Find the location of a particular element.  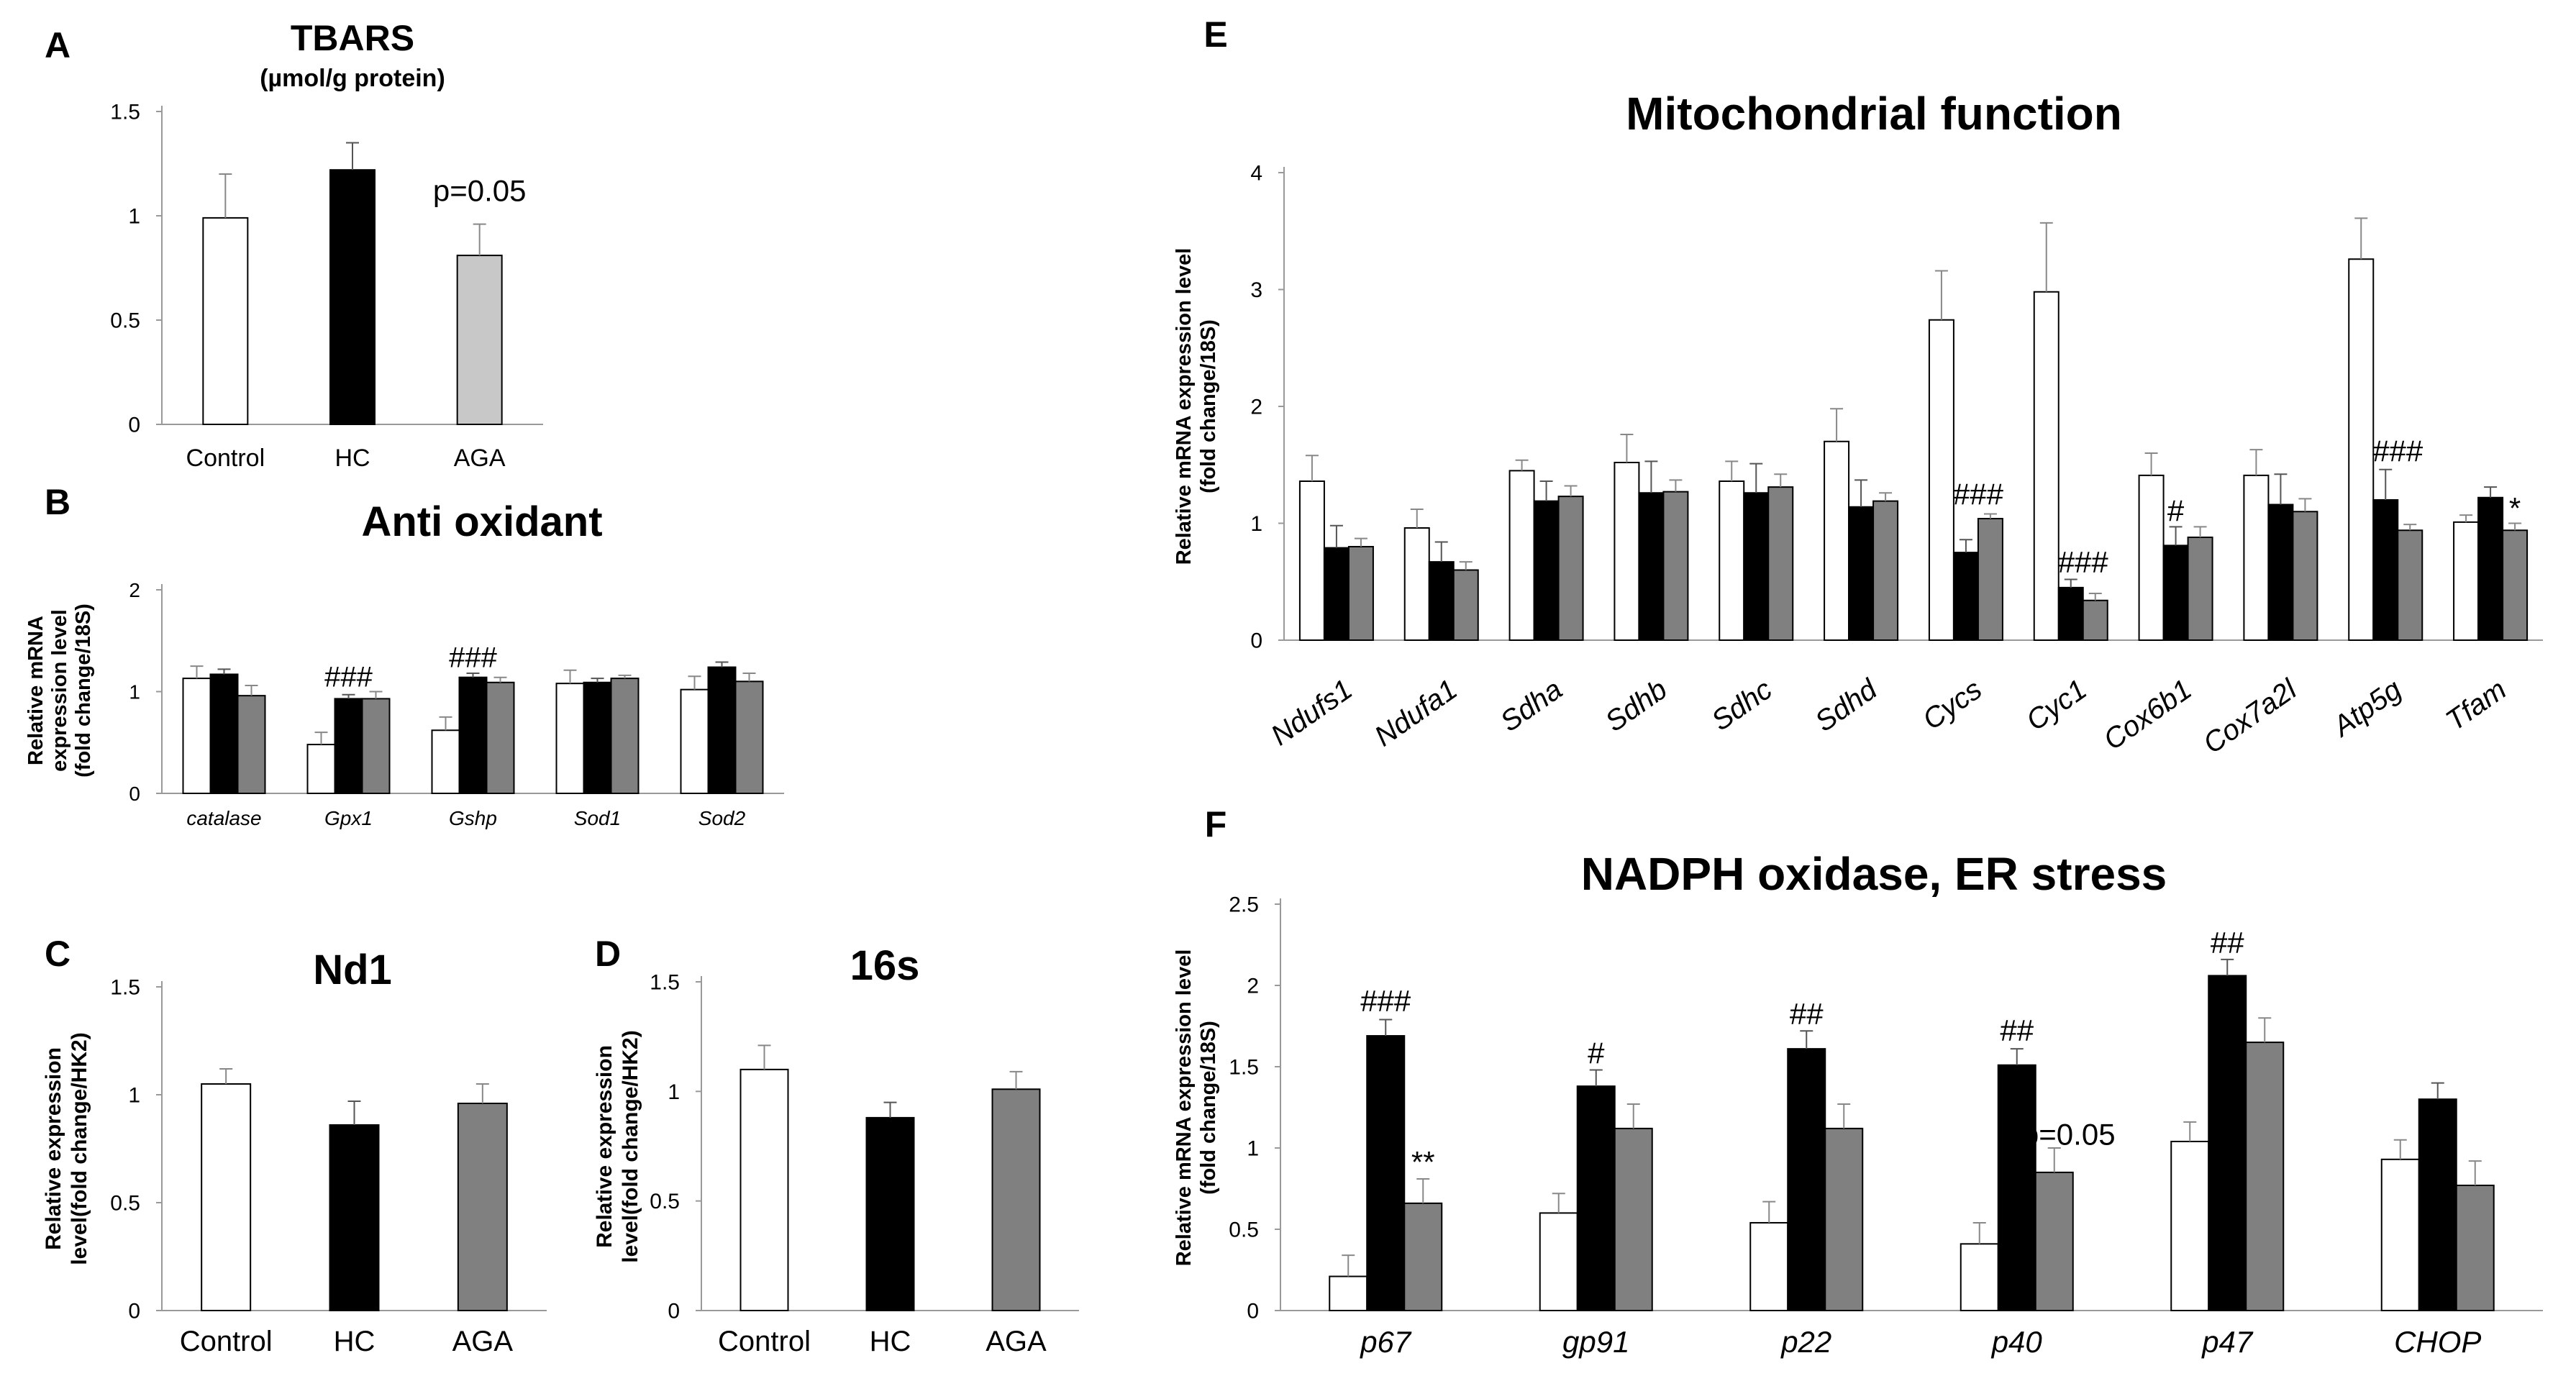

annotation-label: * is located at coordinates (2515, 508).